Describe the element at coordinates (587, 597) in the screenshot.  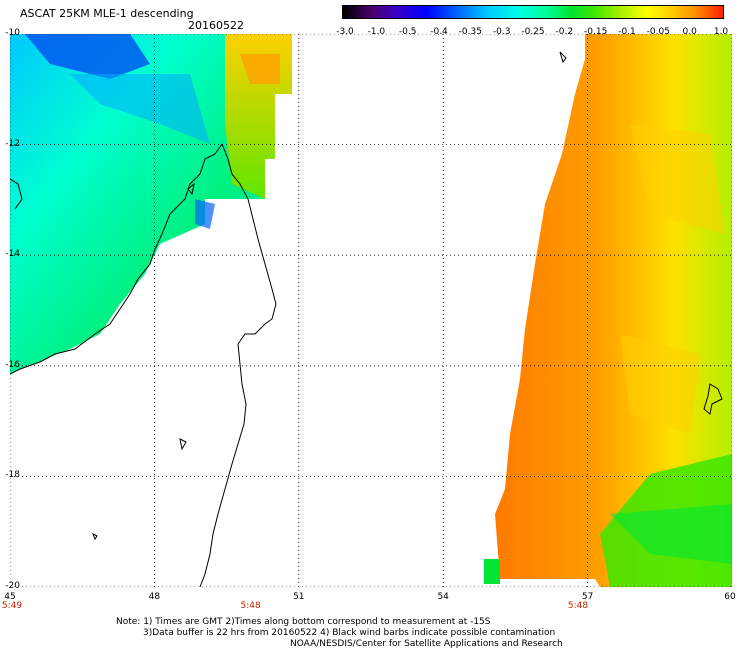
I see `longitude-label: 57` at that location.